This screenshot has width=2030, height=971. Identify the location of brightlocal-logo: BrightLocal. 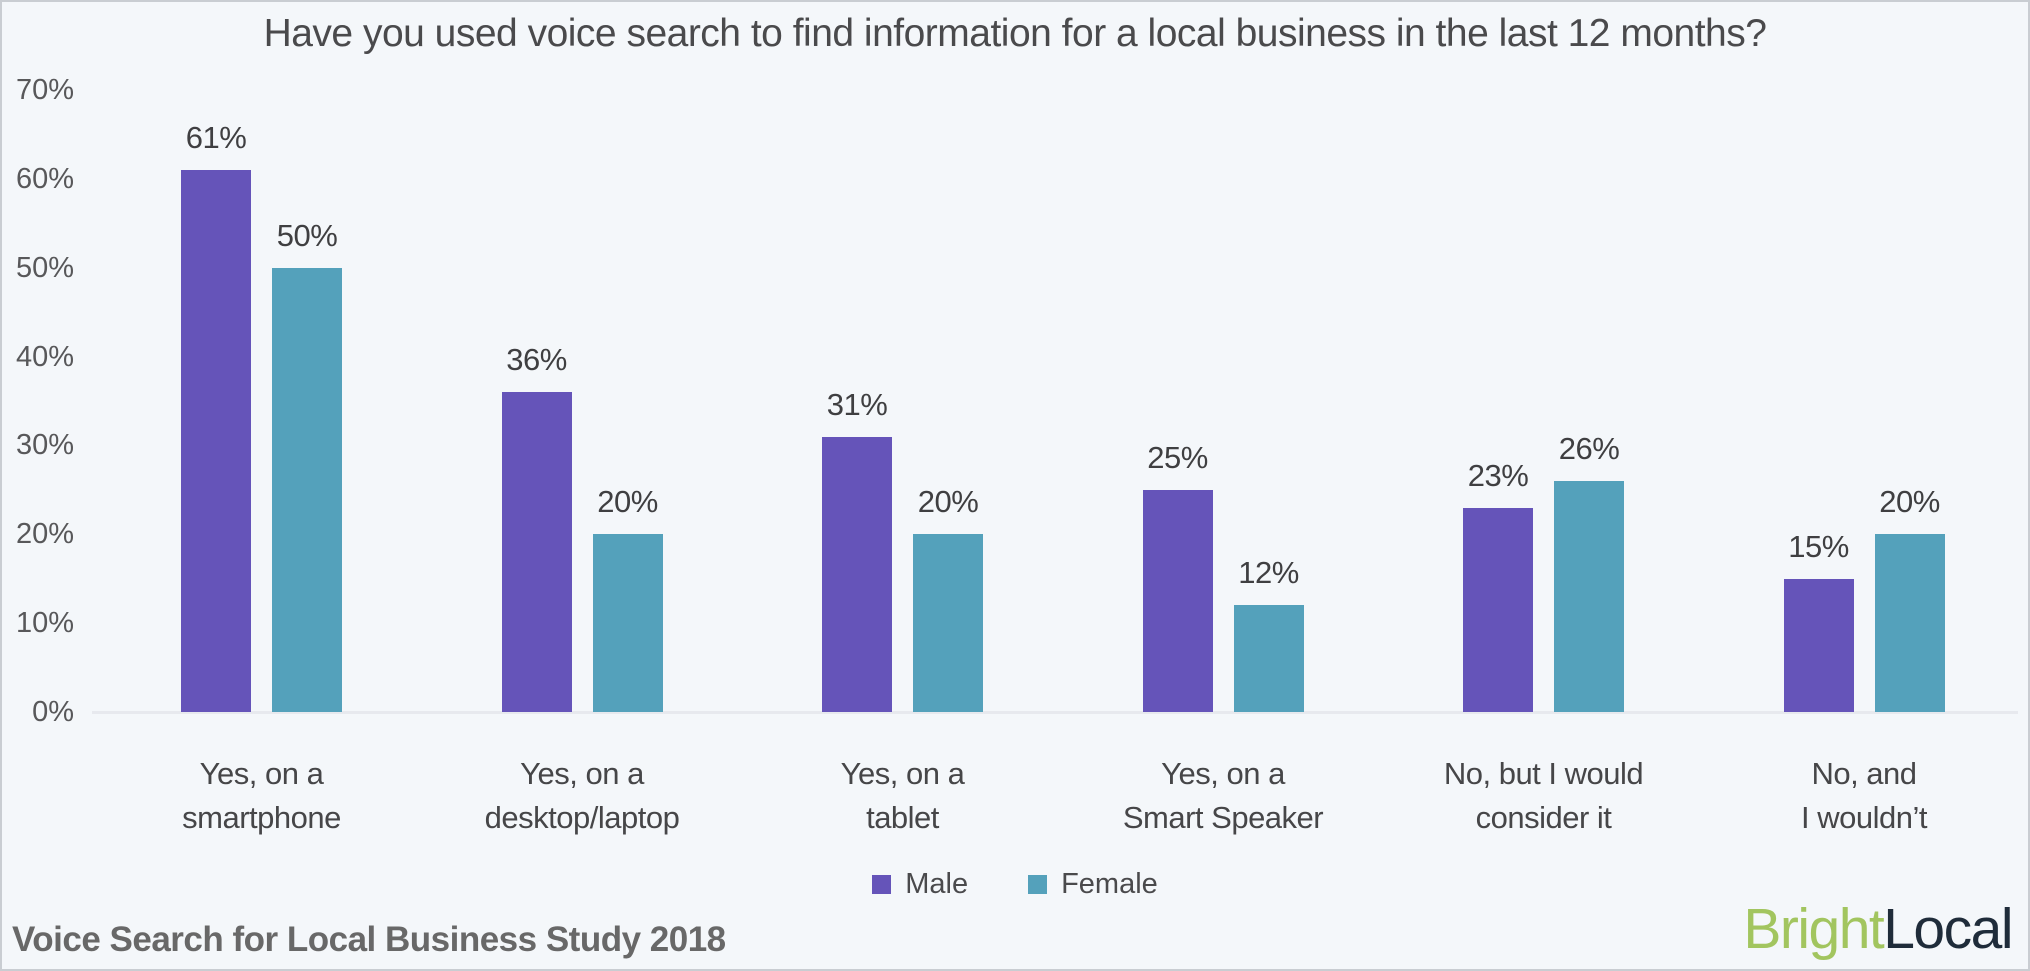
(1878, 929).